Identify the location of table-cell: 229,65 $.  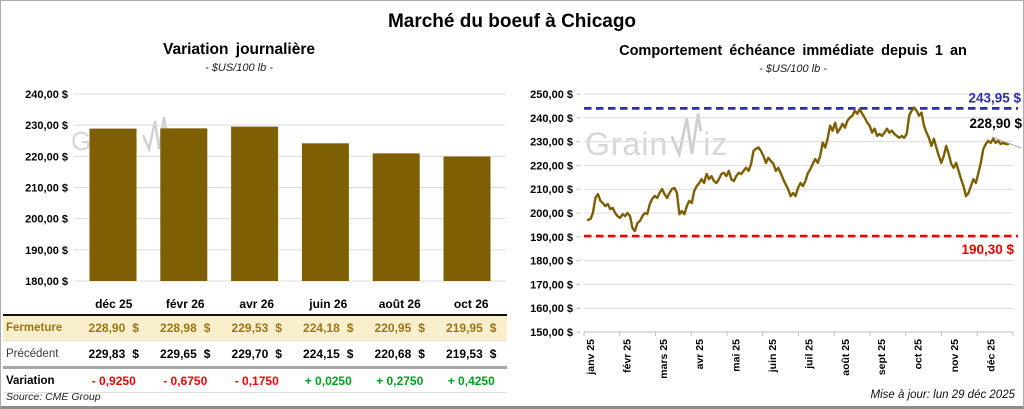
(186, 354).